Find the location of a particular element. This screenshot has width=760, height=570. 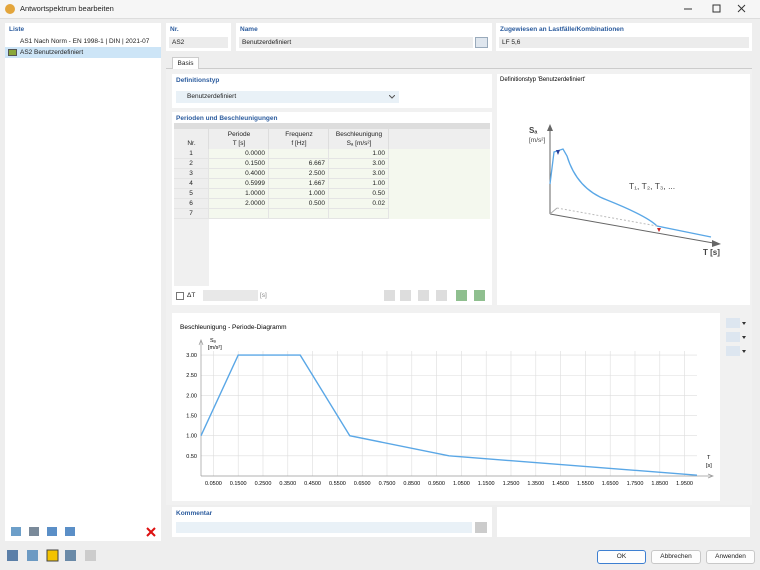

list-item-label: Benutzerdefiniert is located at coordinates (59, 52).